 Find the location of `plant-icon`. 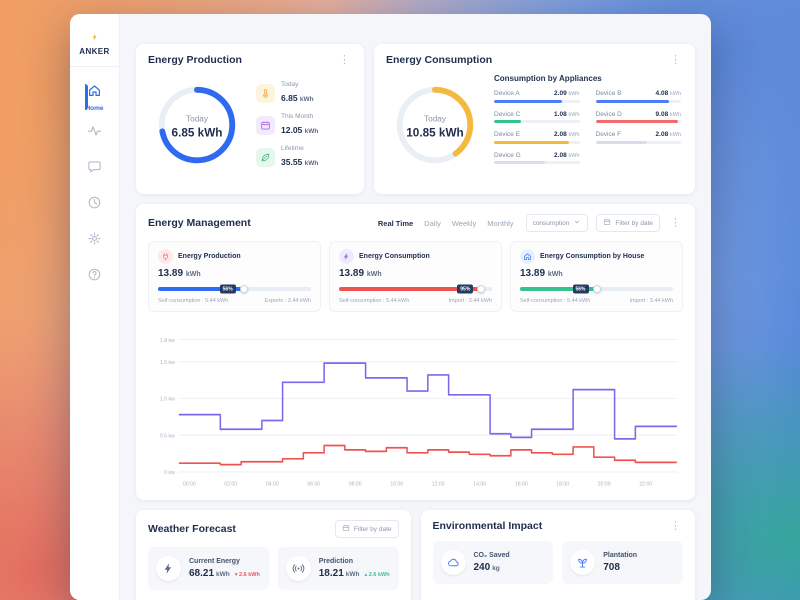

plant-icon is located at coordinates (583, 562).